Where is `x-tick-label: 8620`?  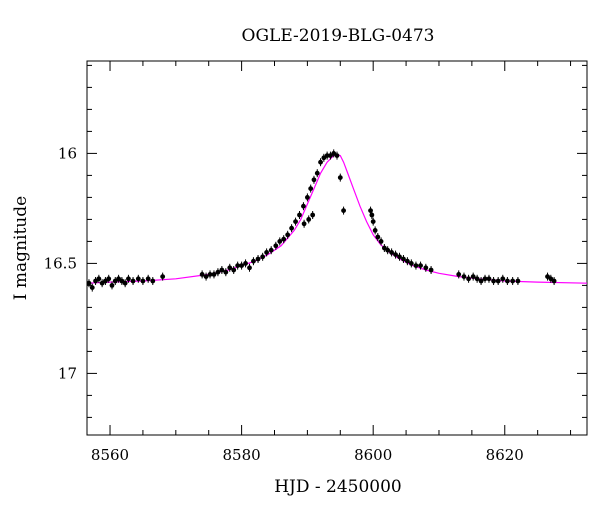 x-tick-label: 8620 is located at coordinates (505, 455).